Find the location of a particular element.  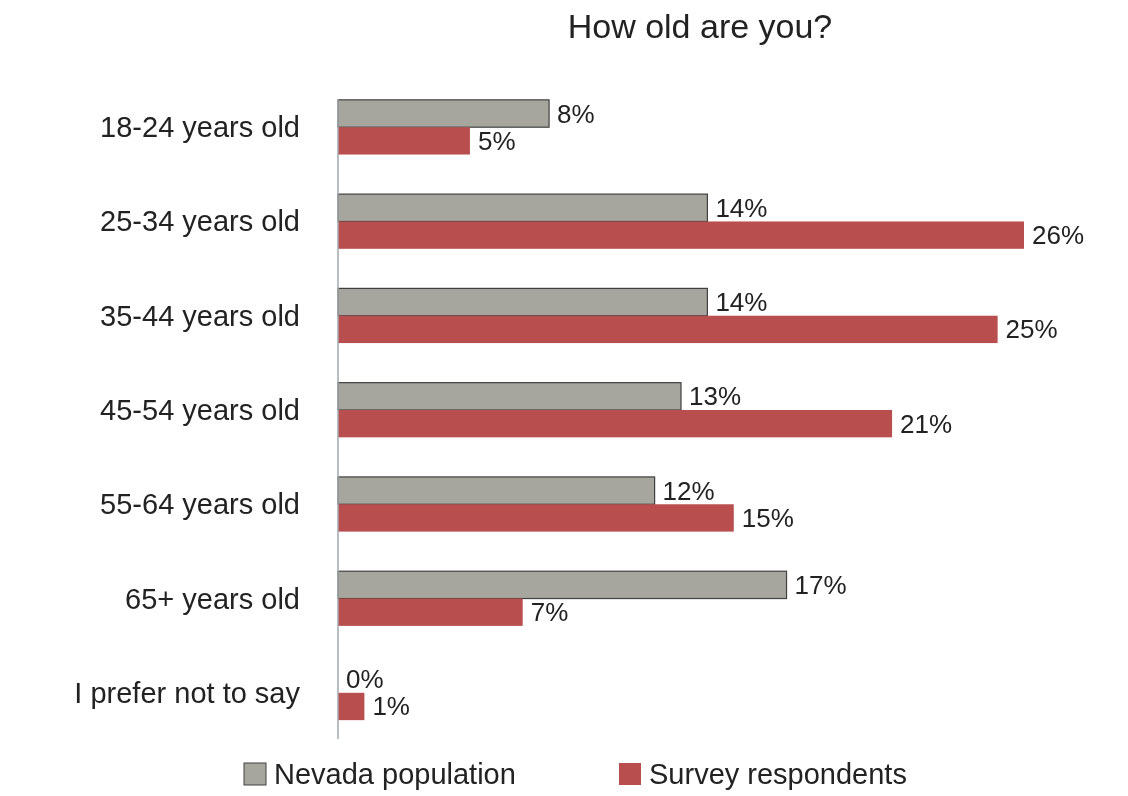

data-label: 8% is located at coordinates (576, 113).